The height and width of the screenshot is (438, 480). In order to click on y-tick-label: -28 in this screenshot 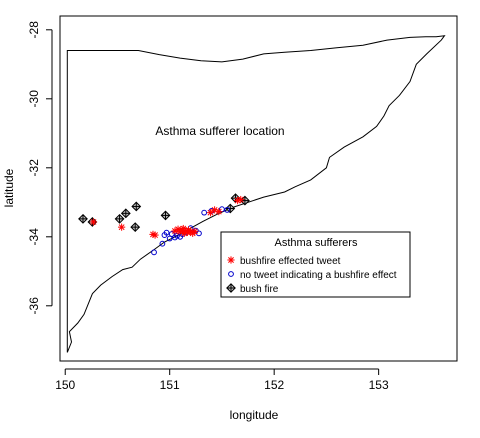, I will do `click(34, 30)`.